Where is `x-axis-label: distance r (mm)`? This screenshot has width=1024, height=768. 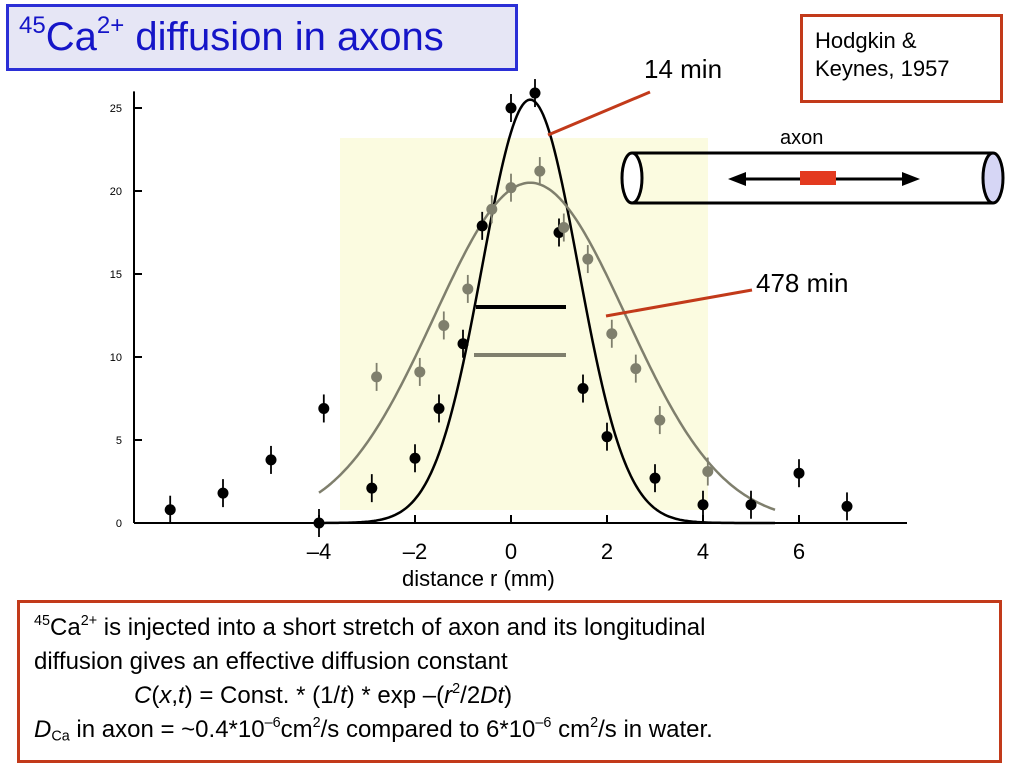 x-axis-label: distance r (mm) is located at coordinates (478, 578).